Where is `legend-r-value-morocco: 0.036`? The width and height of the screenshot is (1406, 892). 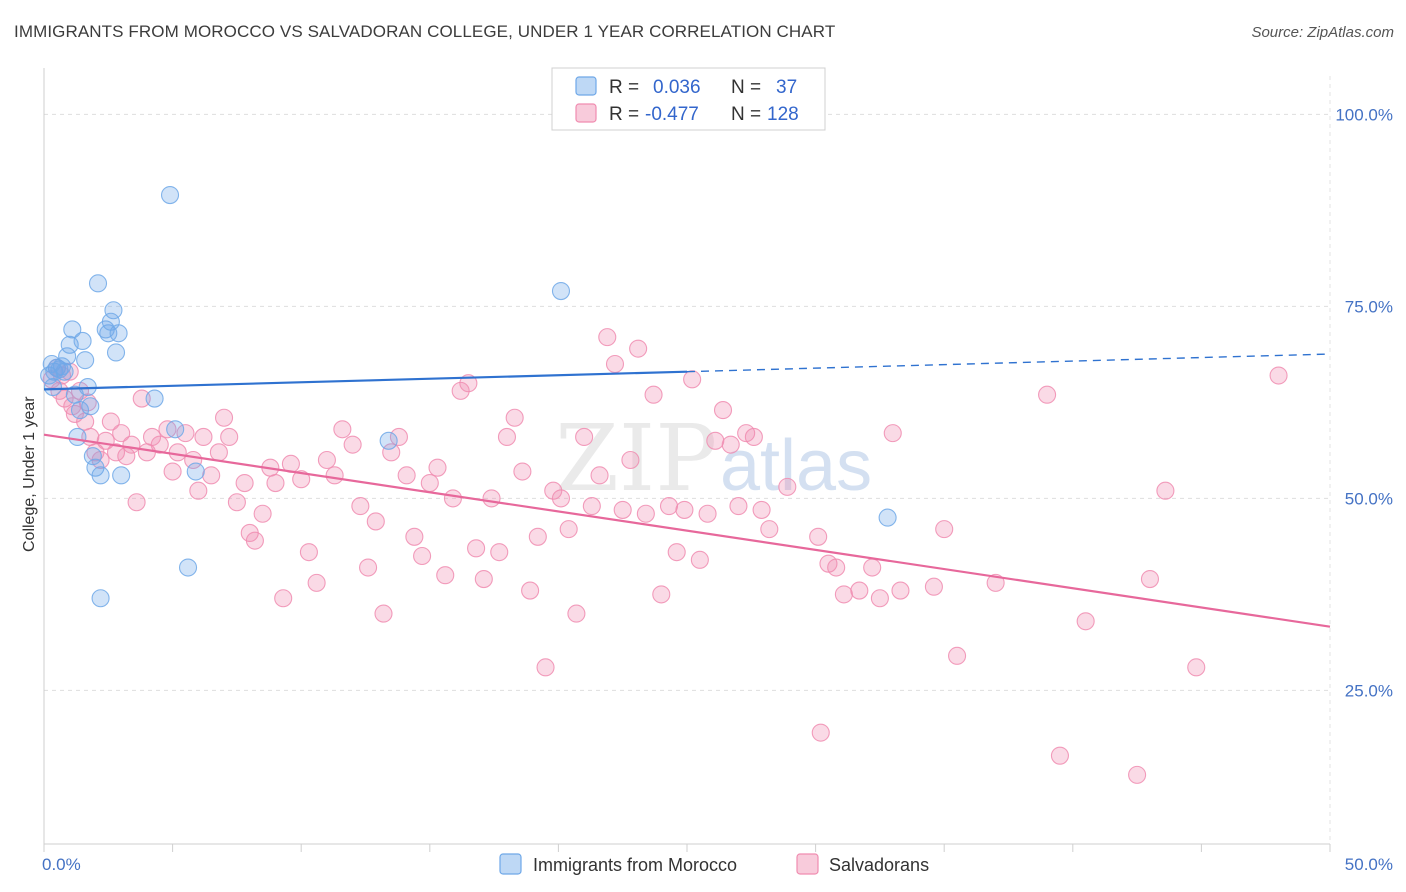 legend-r-value-morocco: 0.036 is located at coordinates (677, 87).